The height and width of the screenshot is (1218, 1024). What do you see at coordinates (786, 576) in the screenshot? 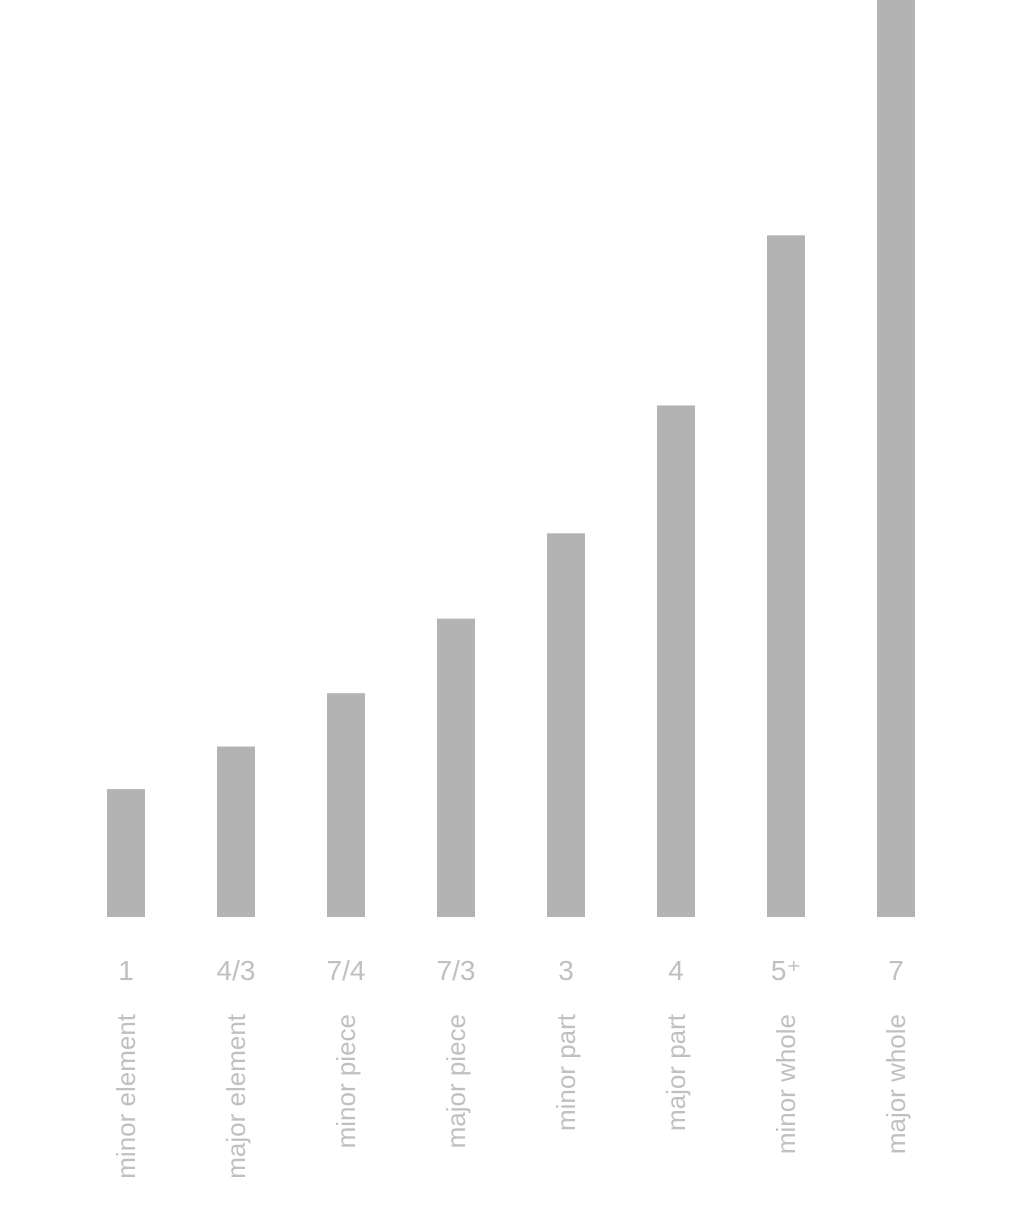
I see `bar-minor-whole` at bounding box center [786, 576].